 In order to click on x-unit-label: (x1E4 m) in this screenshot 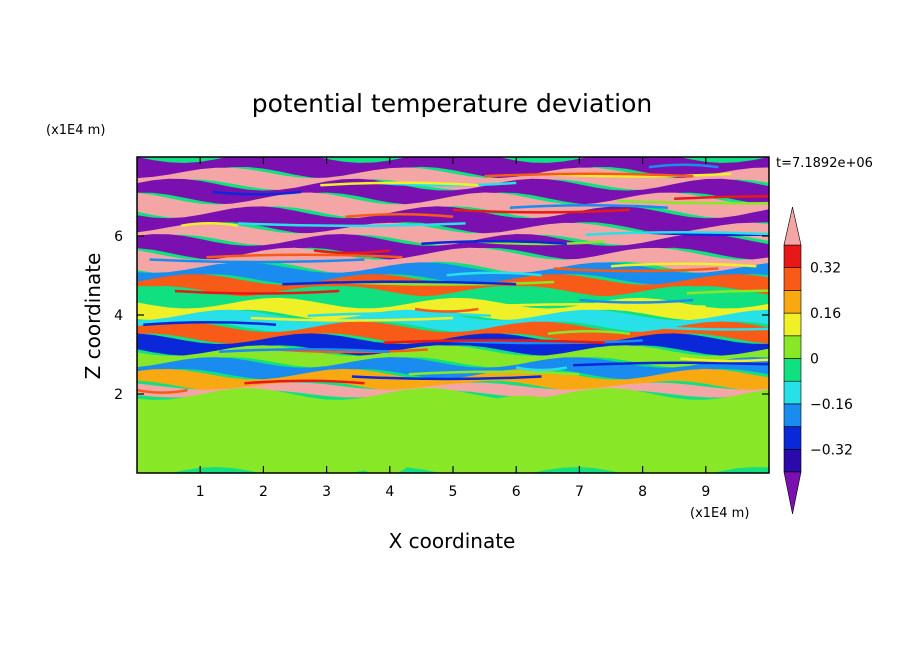, I will do `click(719, 513)`.